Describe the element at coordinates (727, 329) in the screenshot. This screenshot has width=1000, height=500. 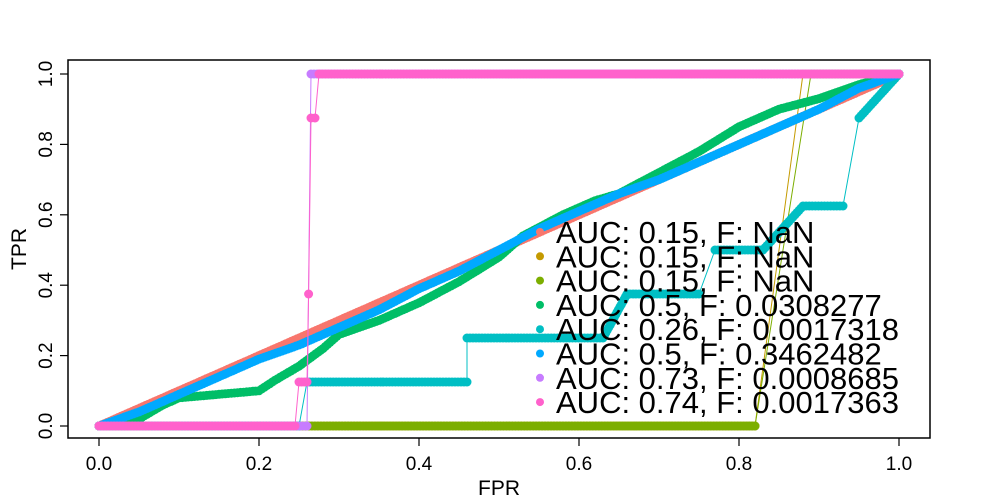
I see `legend-entry: AUC: 0.26, F: 0.0017318` at that location.